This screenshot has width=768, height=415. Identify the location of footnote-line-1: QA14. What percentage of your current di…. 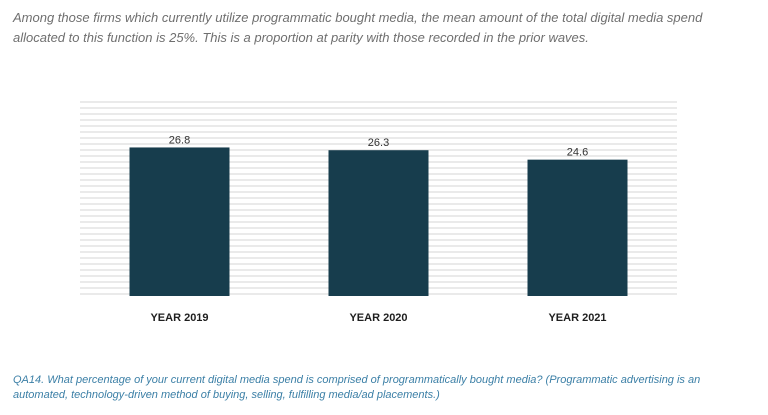
(357, 380).